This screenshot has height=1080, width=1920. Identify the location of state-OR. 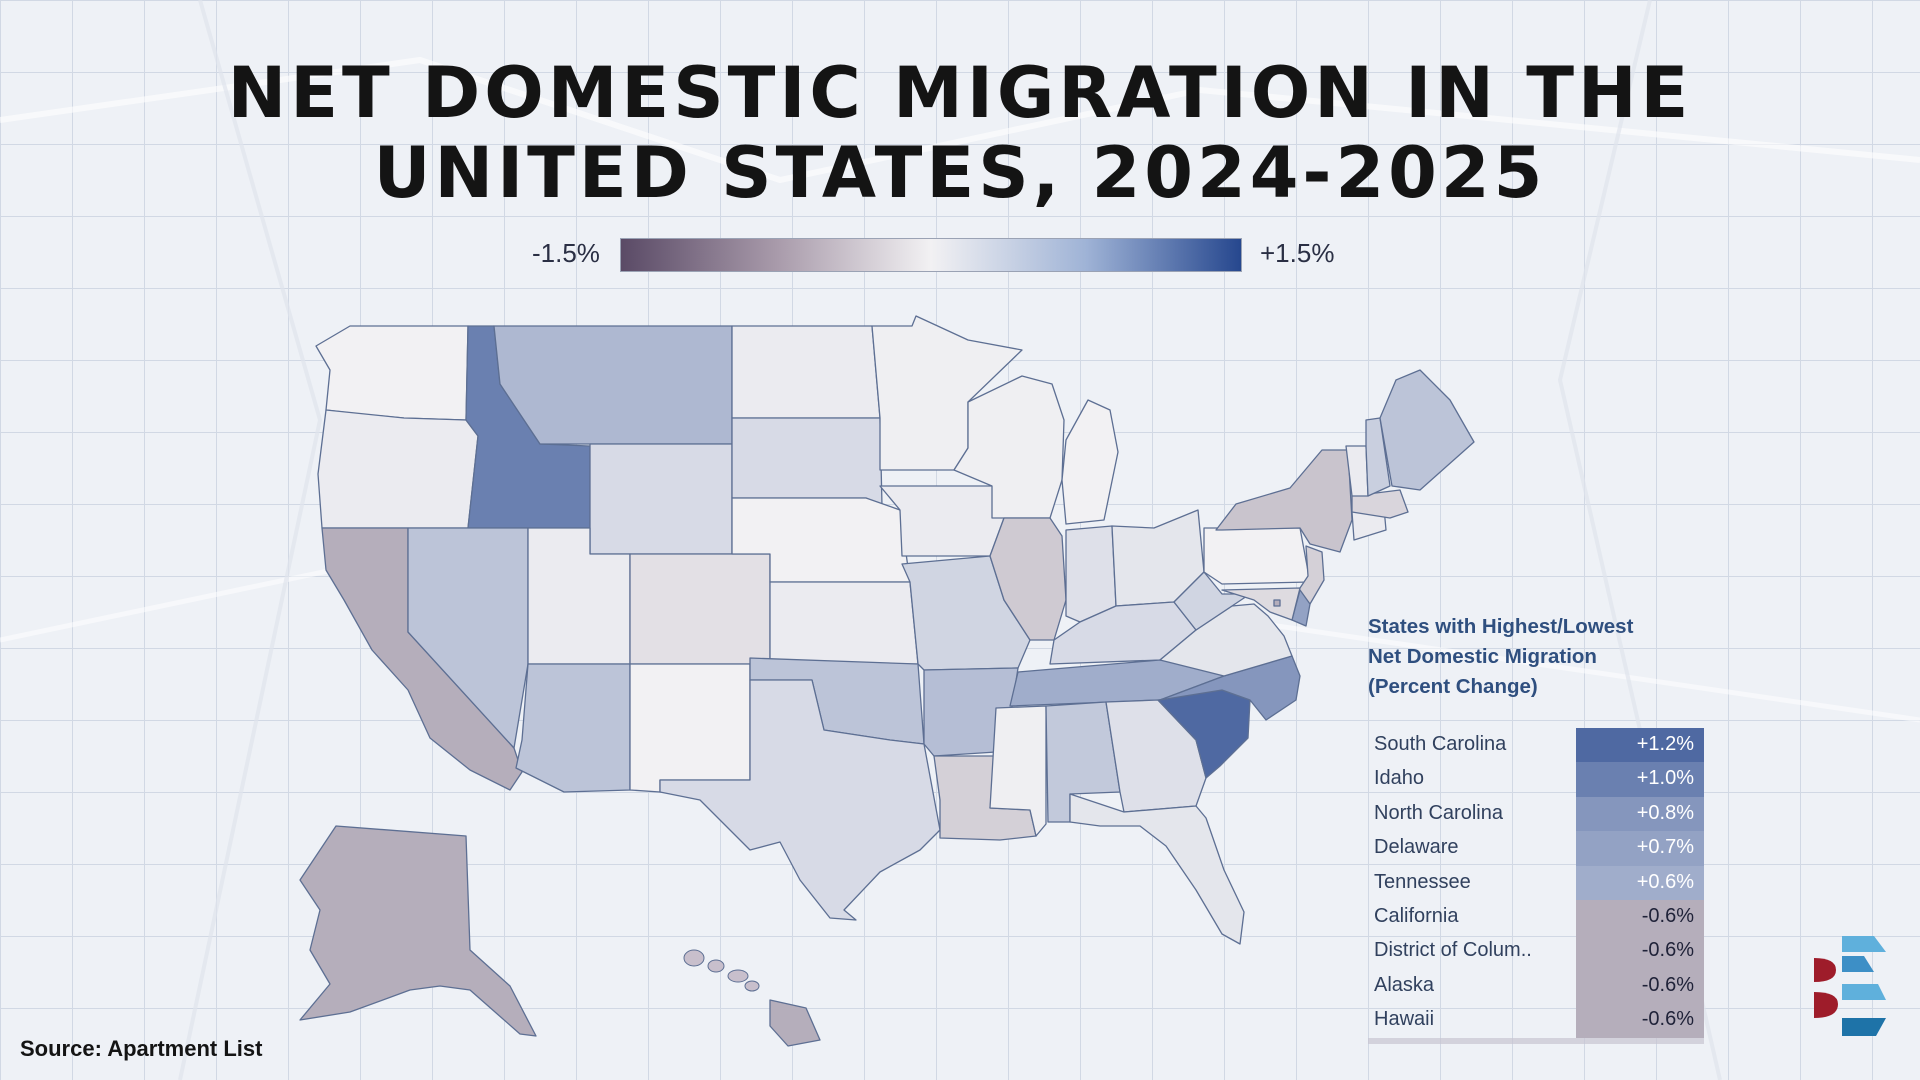
(398, 469).